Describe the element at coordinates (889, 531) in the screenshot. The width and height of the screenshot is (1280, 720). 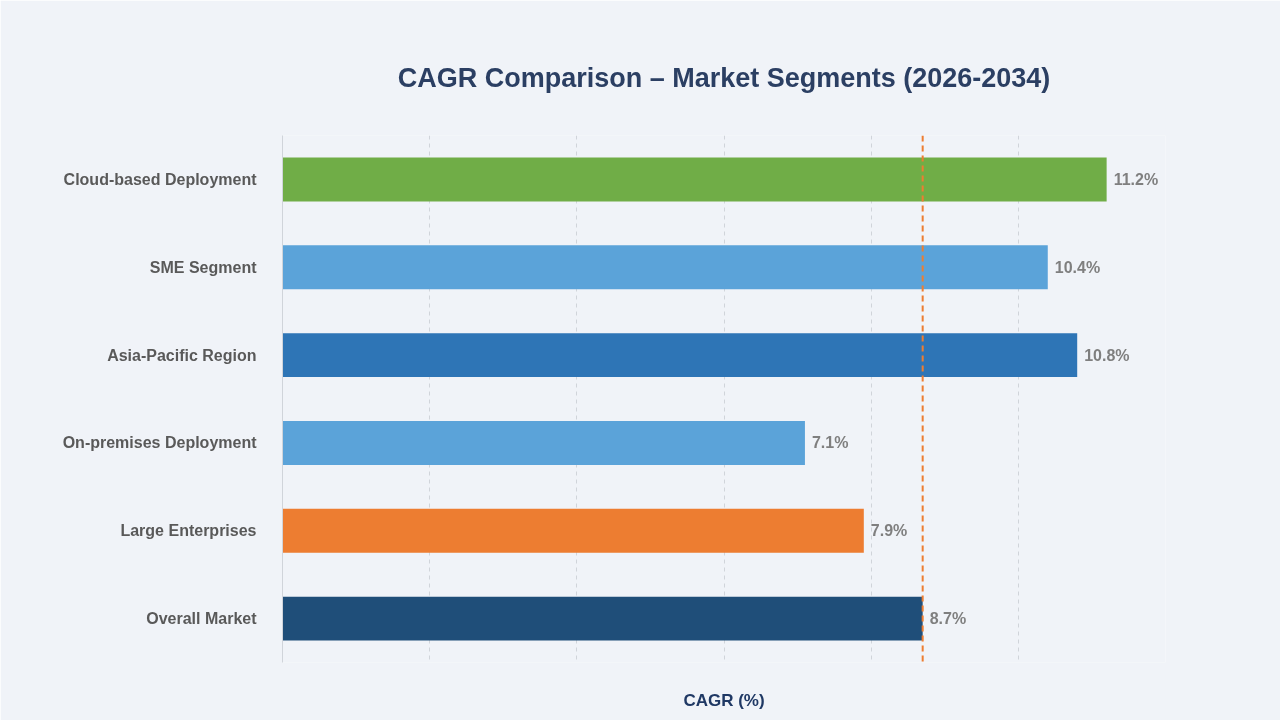
I see `data-label: 7.9%` at that location.